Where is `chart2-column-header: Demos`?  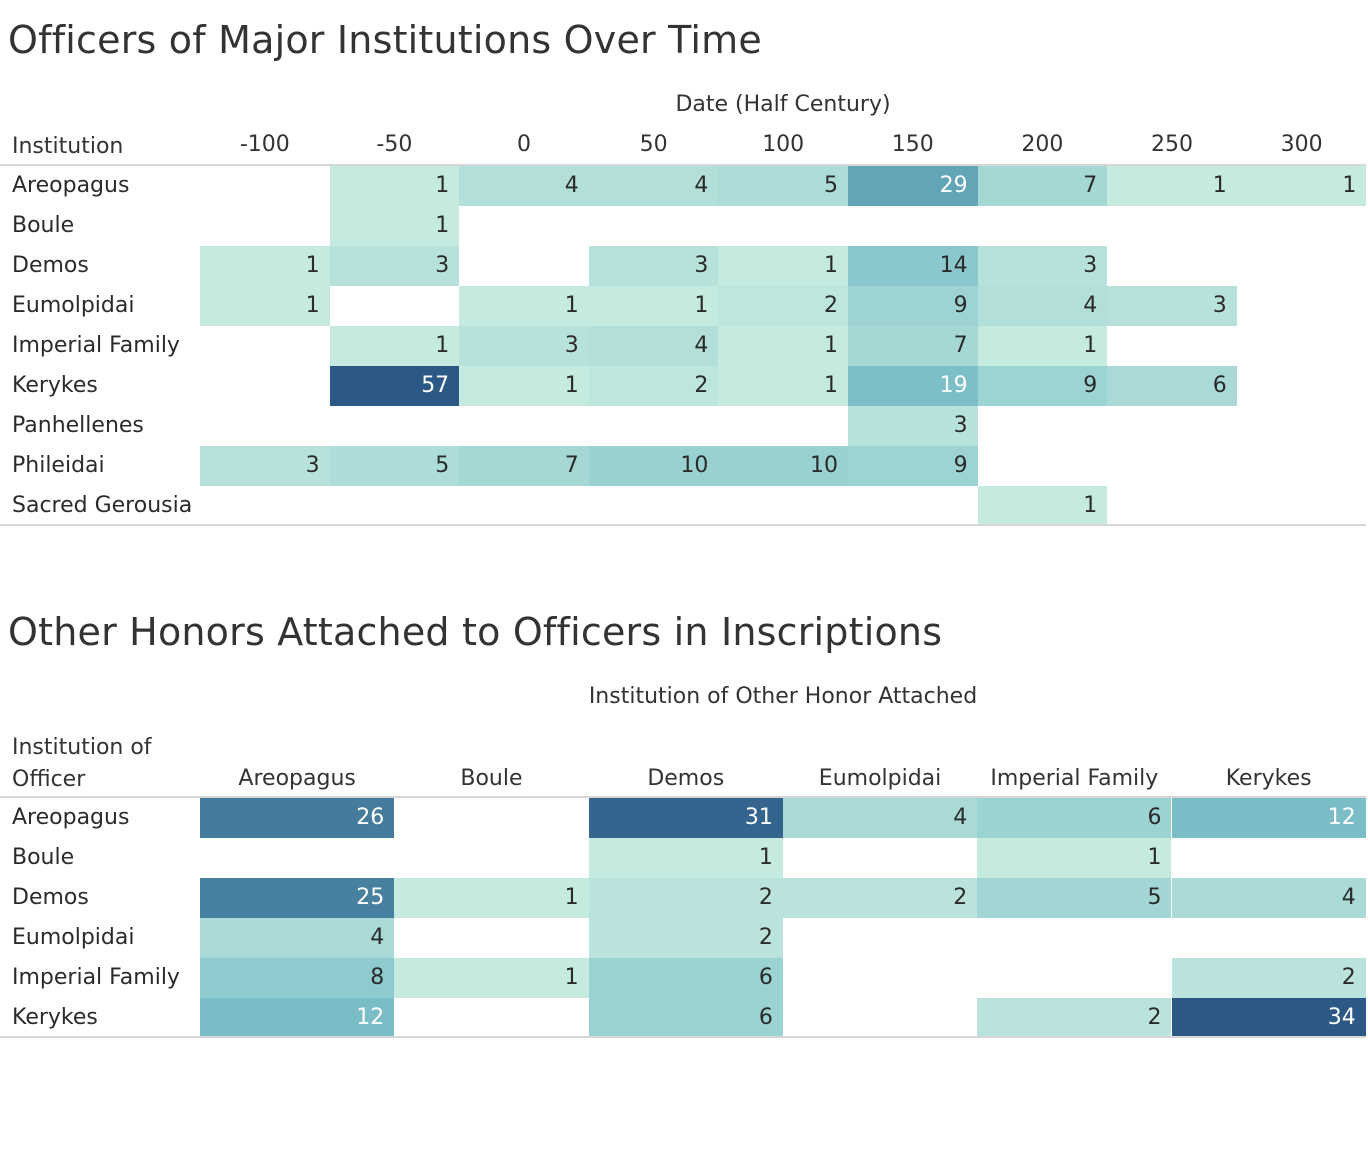 chart2-column-header: Demos is located at coordinates (686, 778).